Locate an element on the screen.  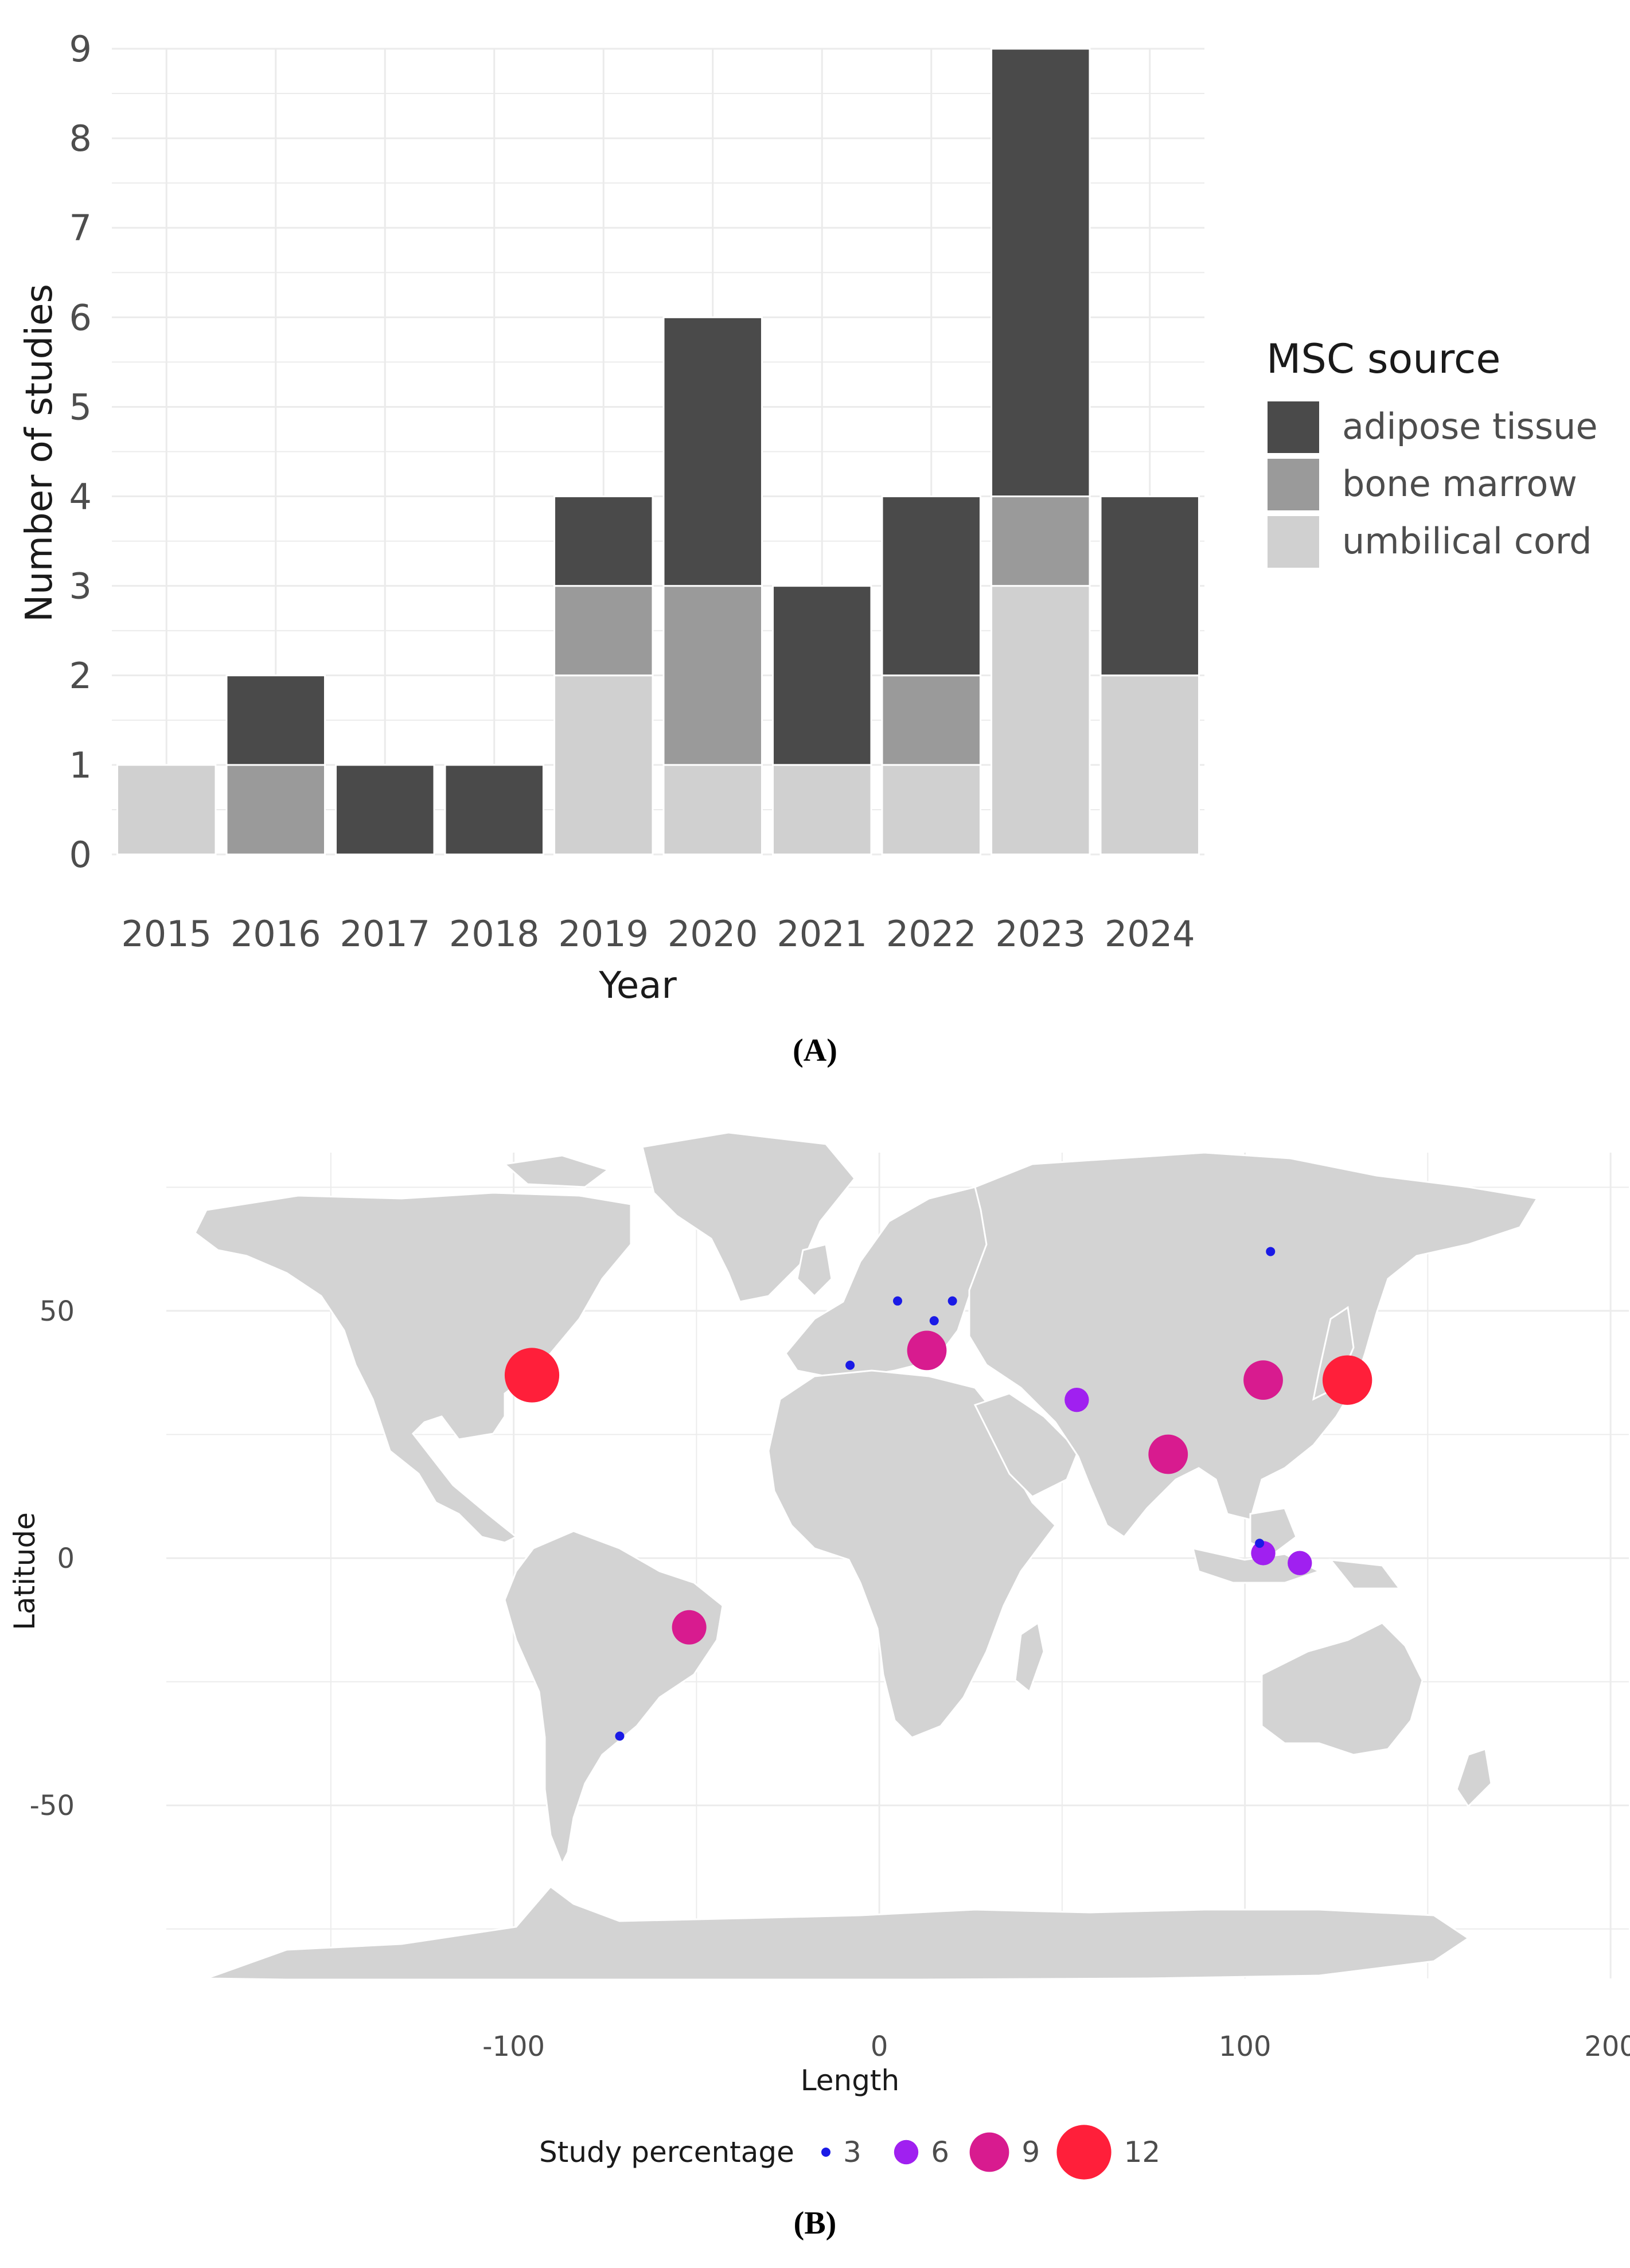
a-bar-segment-bone-marrow-2020 is located at coordinates (712, 675).